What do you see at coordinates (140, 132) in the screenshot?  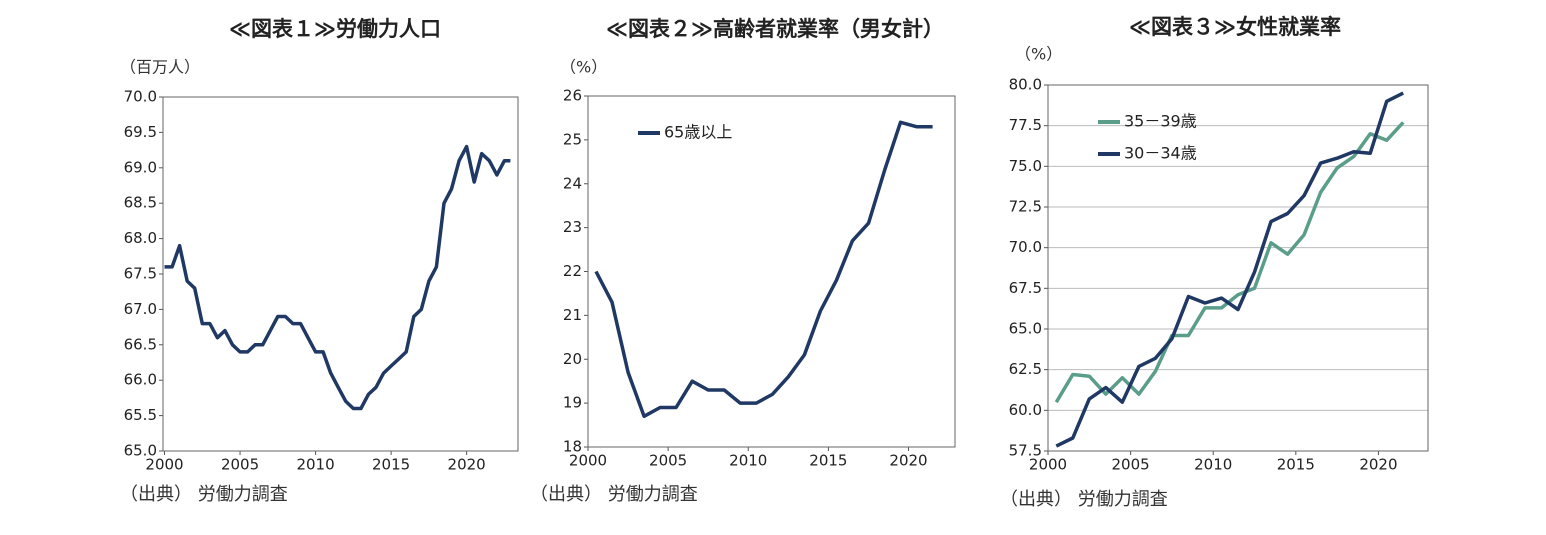 I see `y-tick-label: 69.5` at bounding box center [140, 132].